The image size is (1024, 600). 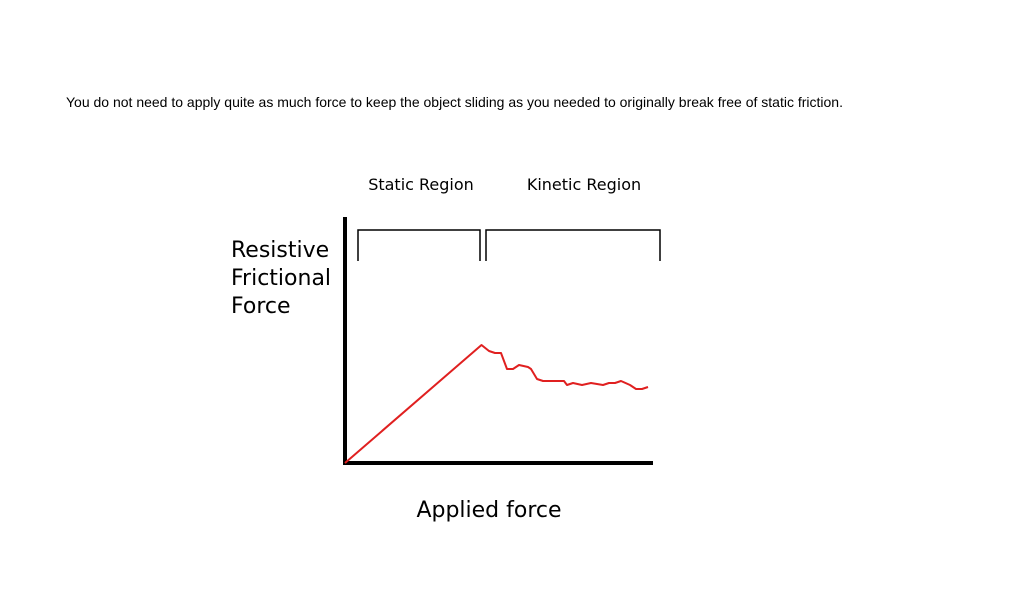 I want to click on region-brackets, so click(x=509, y=245).